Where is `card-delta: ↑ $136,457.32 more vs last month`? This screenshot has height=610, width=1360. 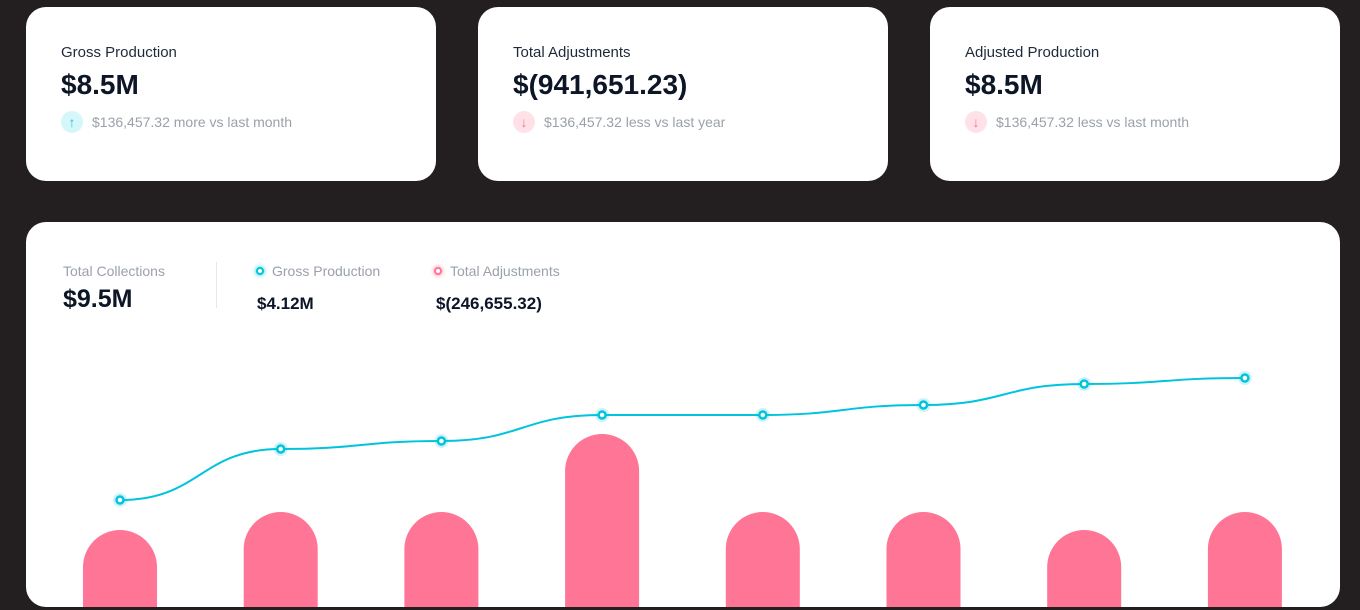 card-delta: ↑ $136,457.32 more vs last month is located at coordinates (176, 122).